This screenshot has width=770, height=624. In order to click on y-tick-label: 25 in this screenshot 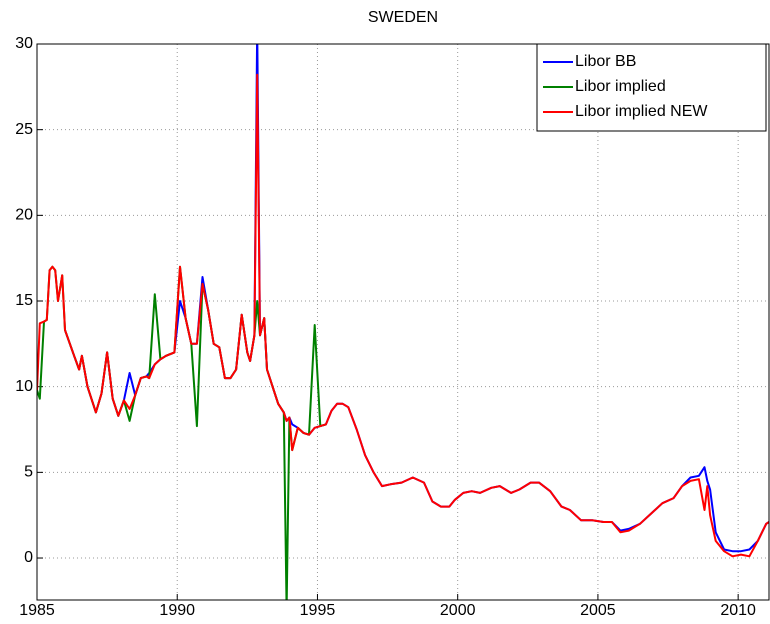, I will do `click(24, 129)`.